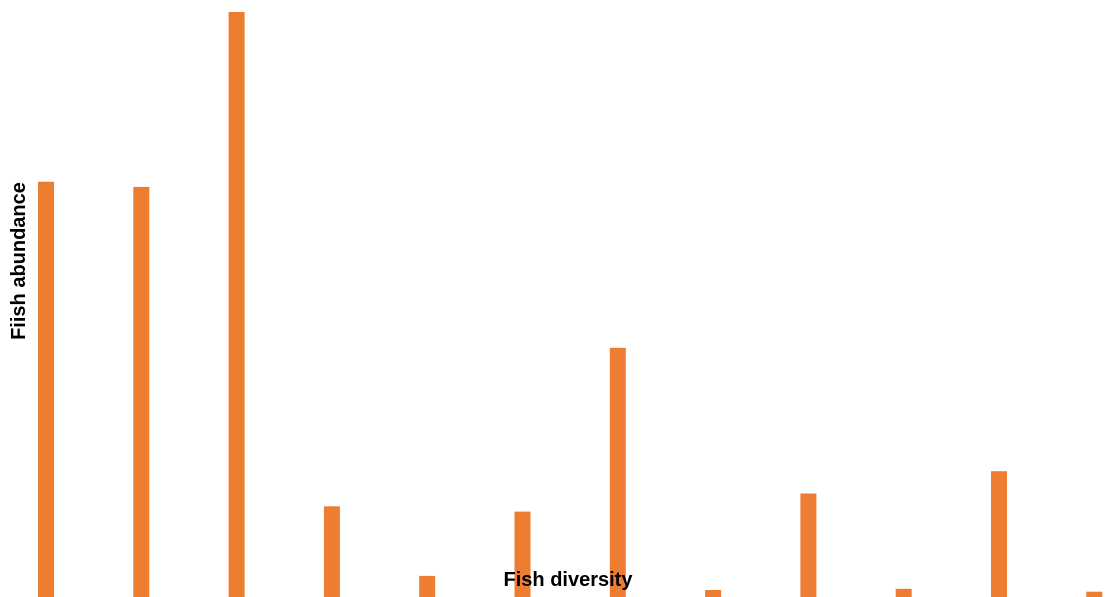 This screenshot has width=1110, height=597. Describe the element at coordinates (19, 261) in the screenshot. I see `y-axis-title: Fiish abundance` at that location.